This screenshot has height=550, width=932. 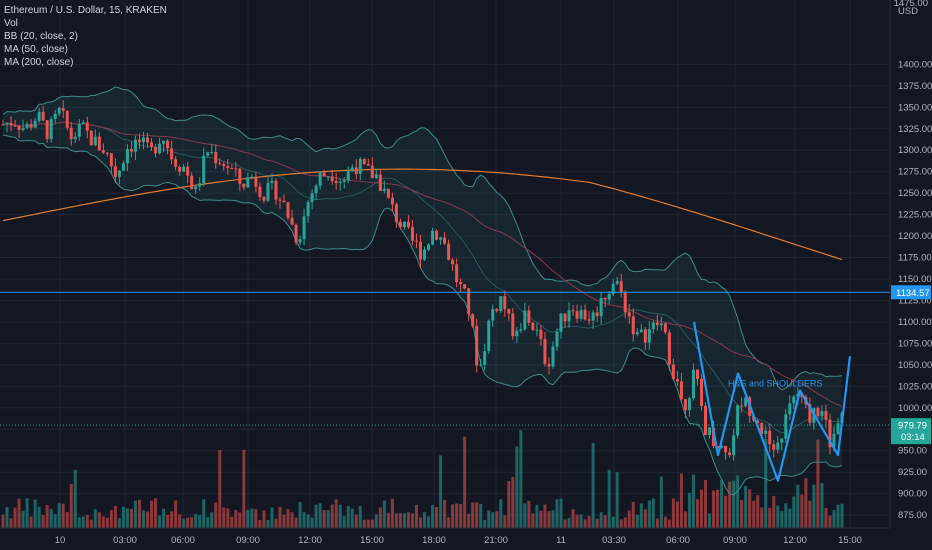 I want to click on chart-title: Ethereum / U.S. Dollar, 15, KRAKEN, so click(x=85, y=10).